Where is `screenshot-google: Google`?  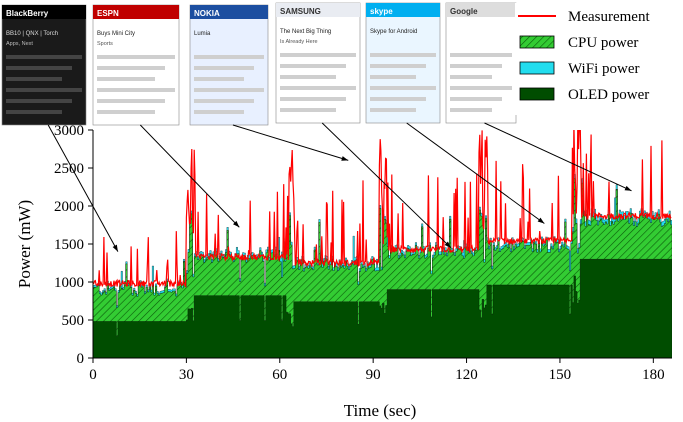
screenshot-google: Google is located at coordinates (481, 63).